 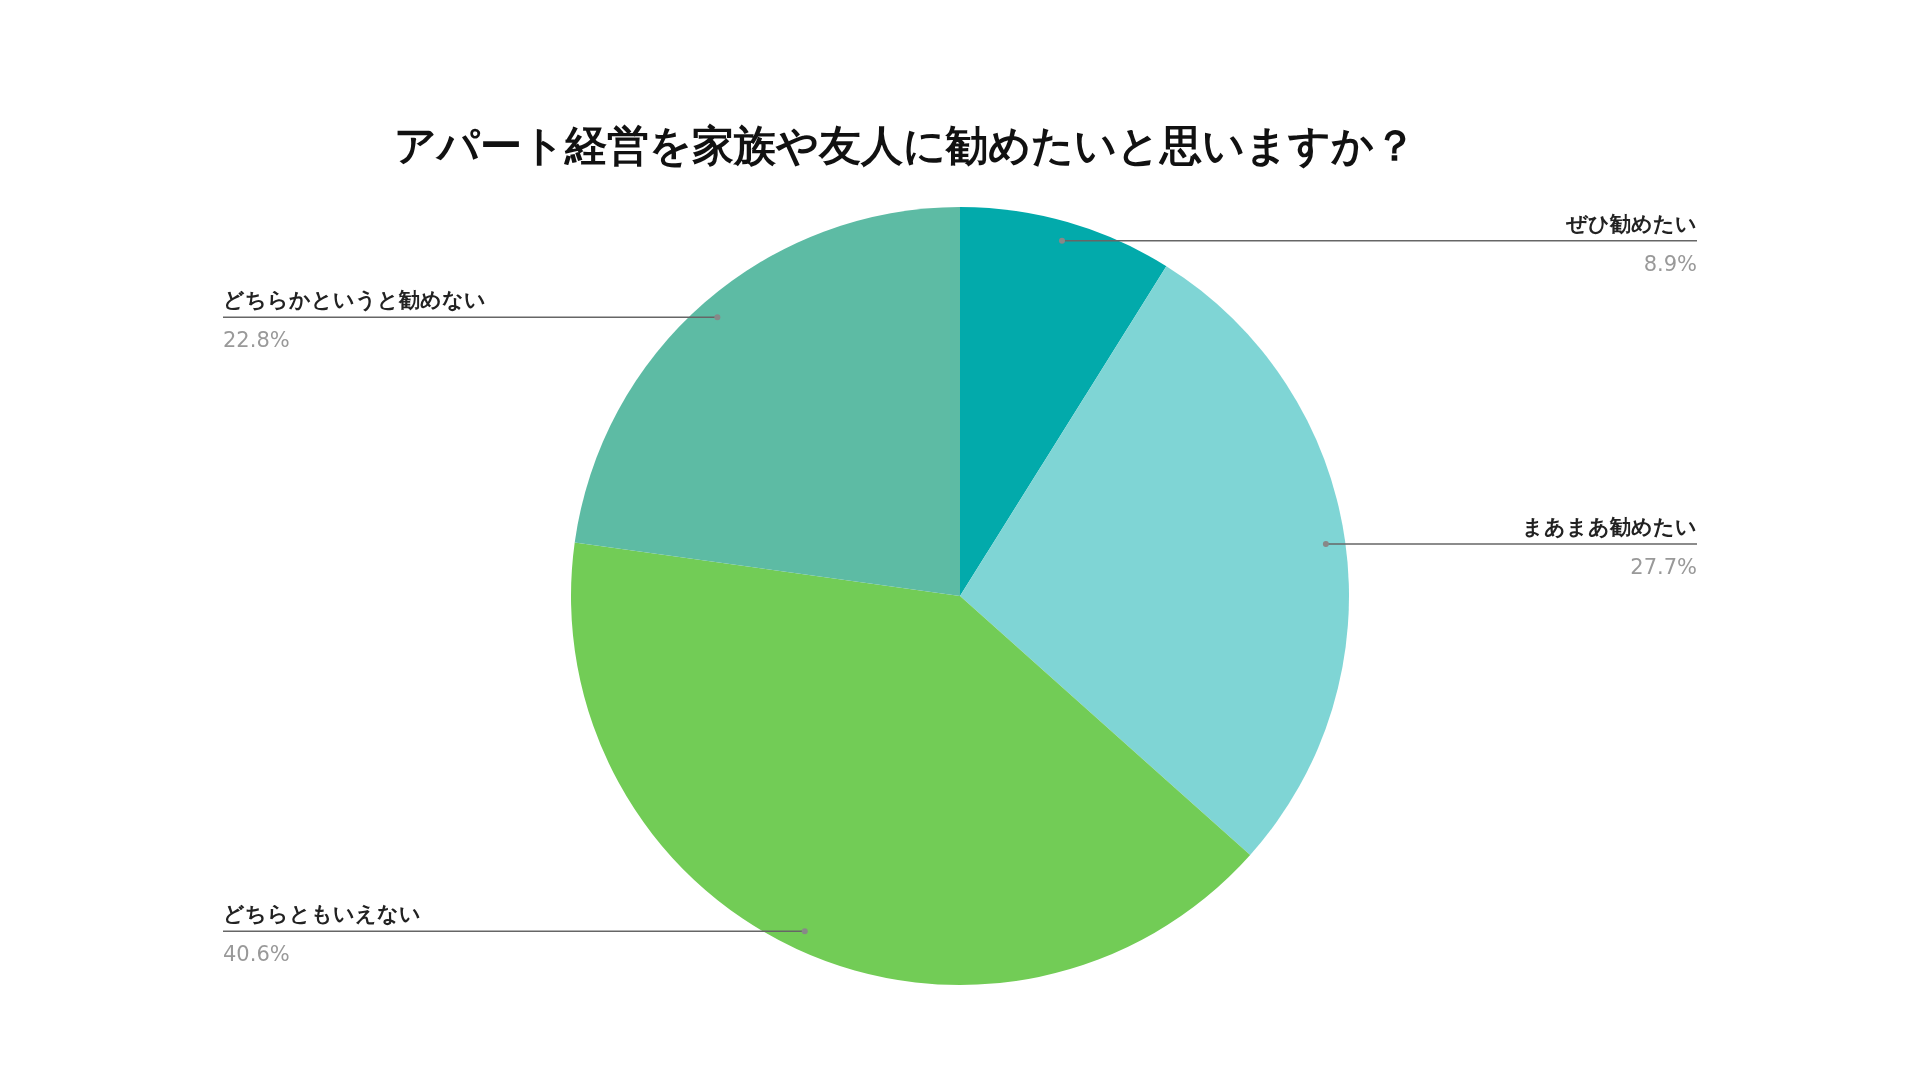 I want to click on data-label: 8.9%, so click(x=1670, y=263).